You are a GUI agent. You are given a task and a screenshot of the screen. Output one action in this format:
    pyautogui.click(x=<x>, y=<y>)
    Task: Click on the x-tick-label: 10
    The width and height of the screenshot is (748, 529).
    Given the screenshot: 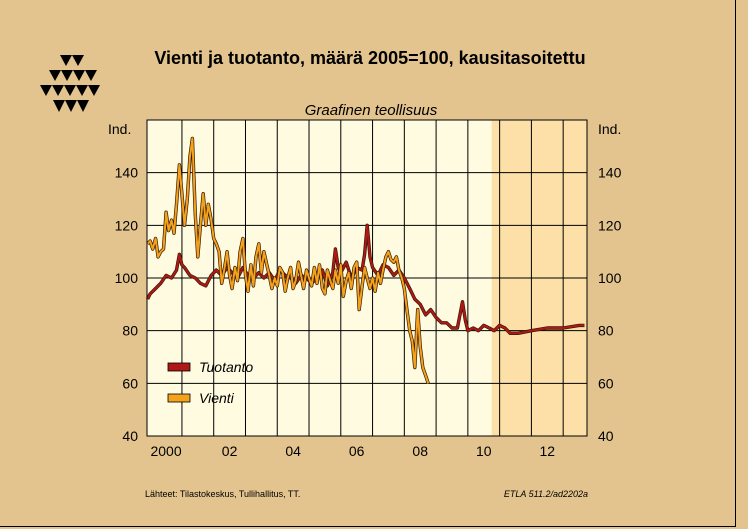 What is the action you would take?
    pyautogui.click(x=484, y=451)
    